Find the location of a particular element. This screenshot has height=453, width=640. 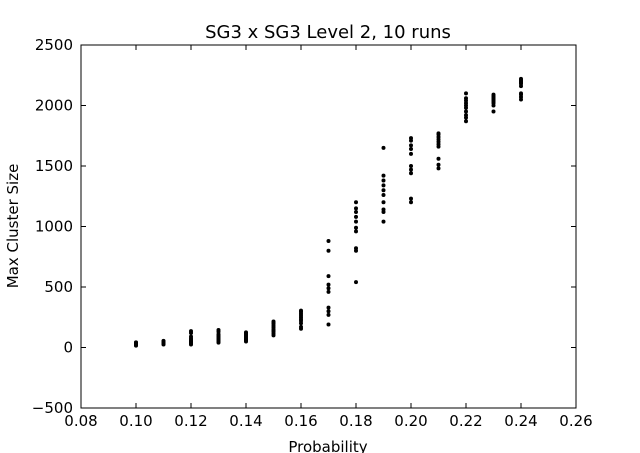

y-tick-label: 2500 is located at coordinates (54, 45).